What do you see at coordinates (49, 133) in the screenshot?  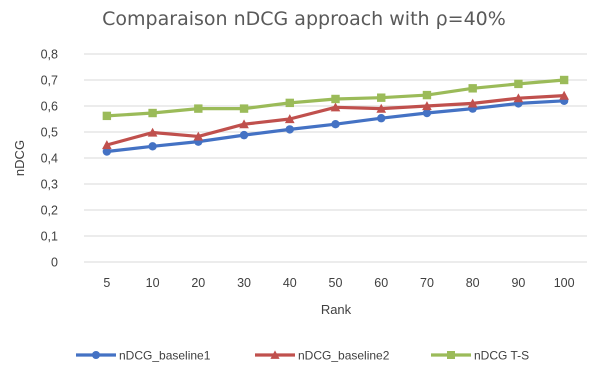 I see `y-tick-label: 0,5` at bounding box center [49, 133].